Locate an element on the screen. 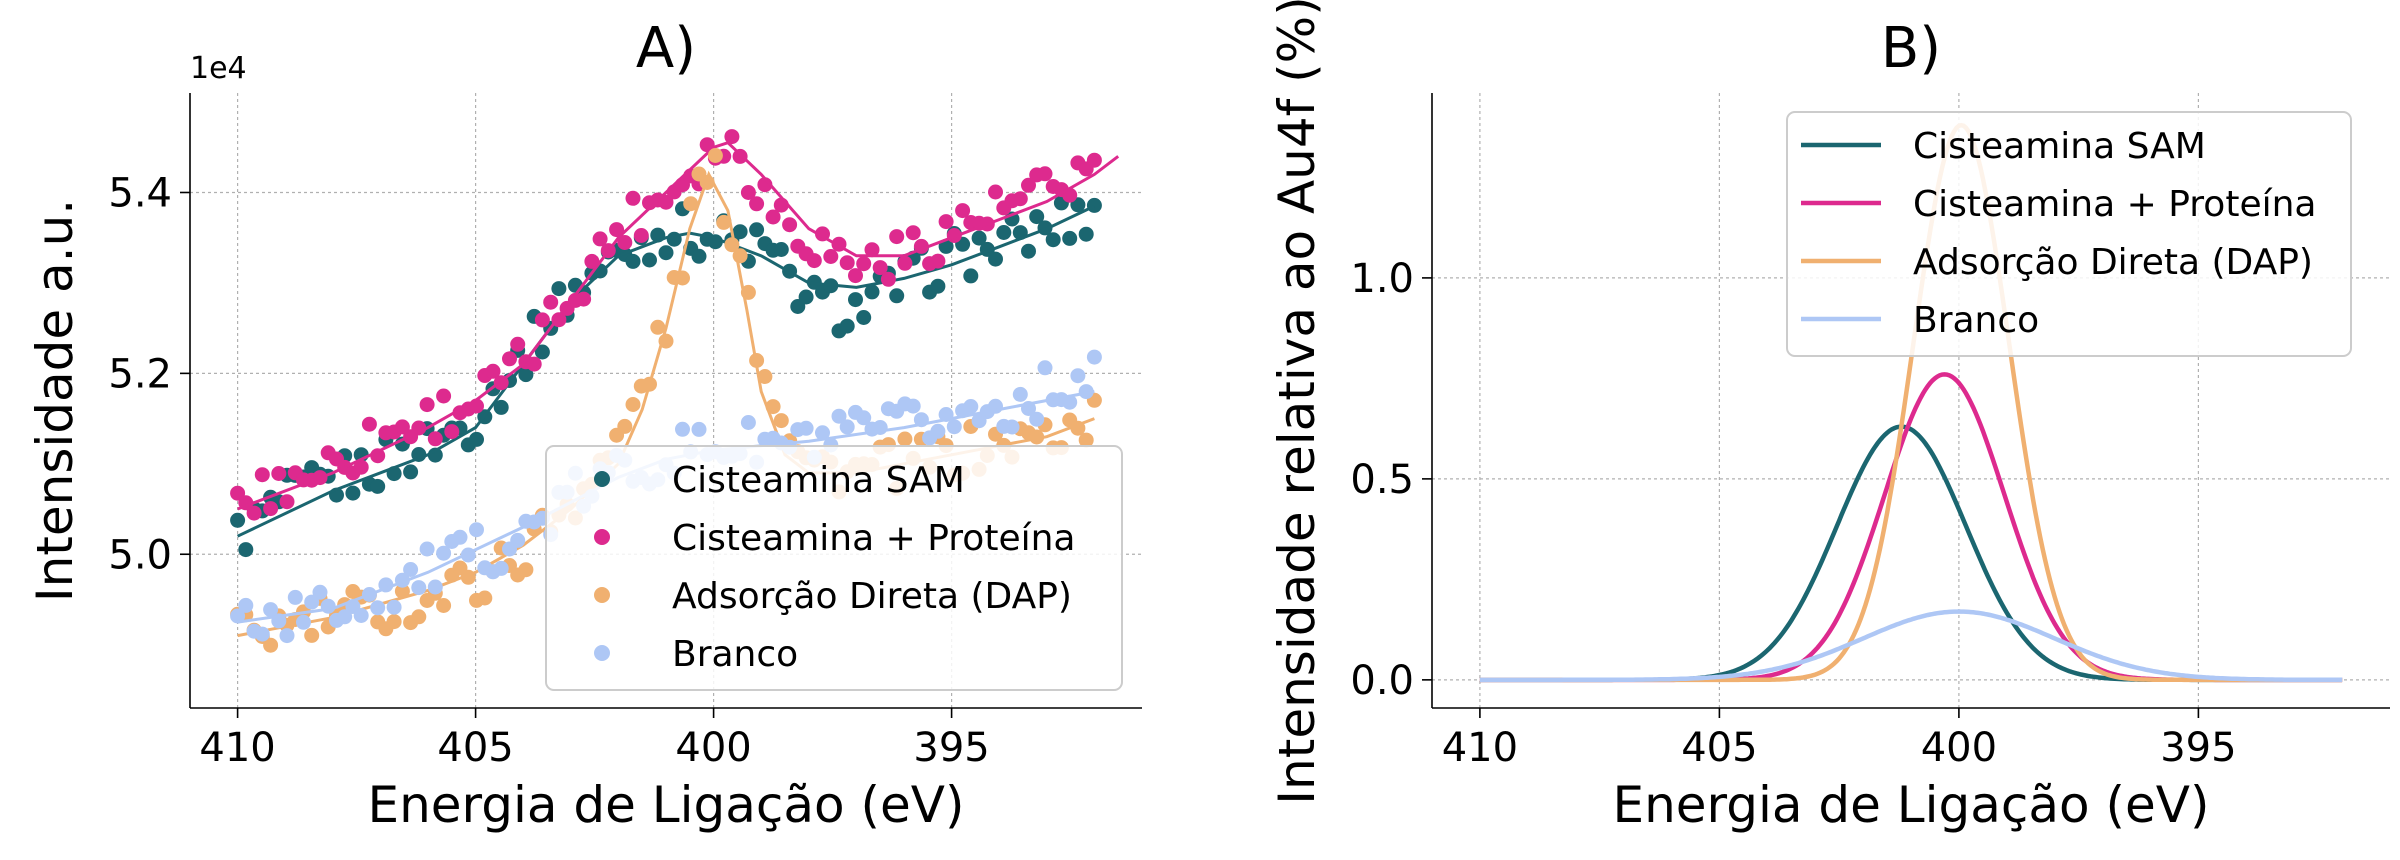  y-axis-label: Intensidade relativa ao Au4f (%) is located at coordinates (1297, 402).